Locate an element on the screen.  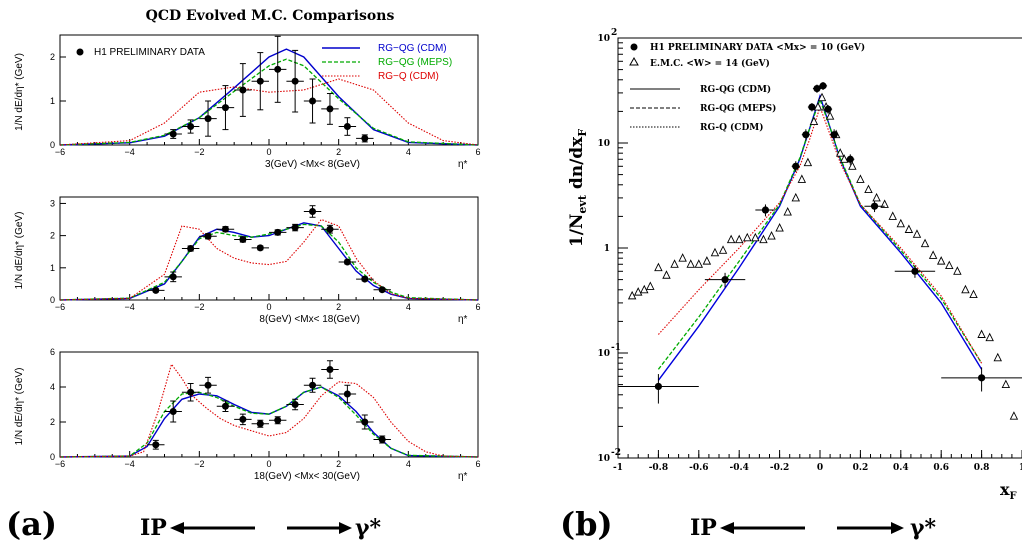
x-tick-label: -0.4 is located at coordinates (738, 468).